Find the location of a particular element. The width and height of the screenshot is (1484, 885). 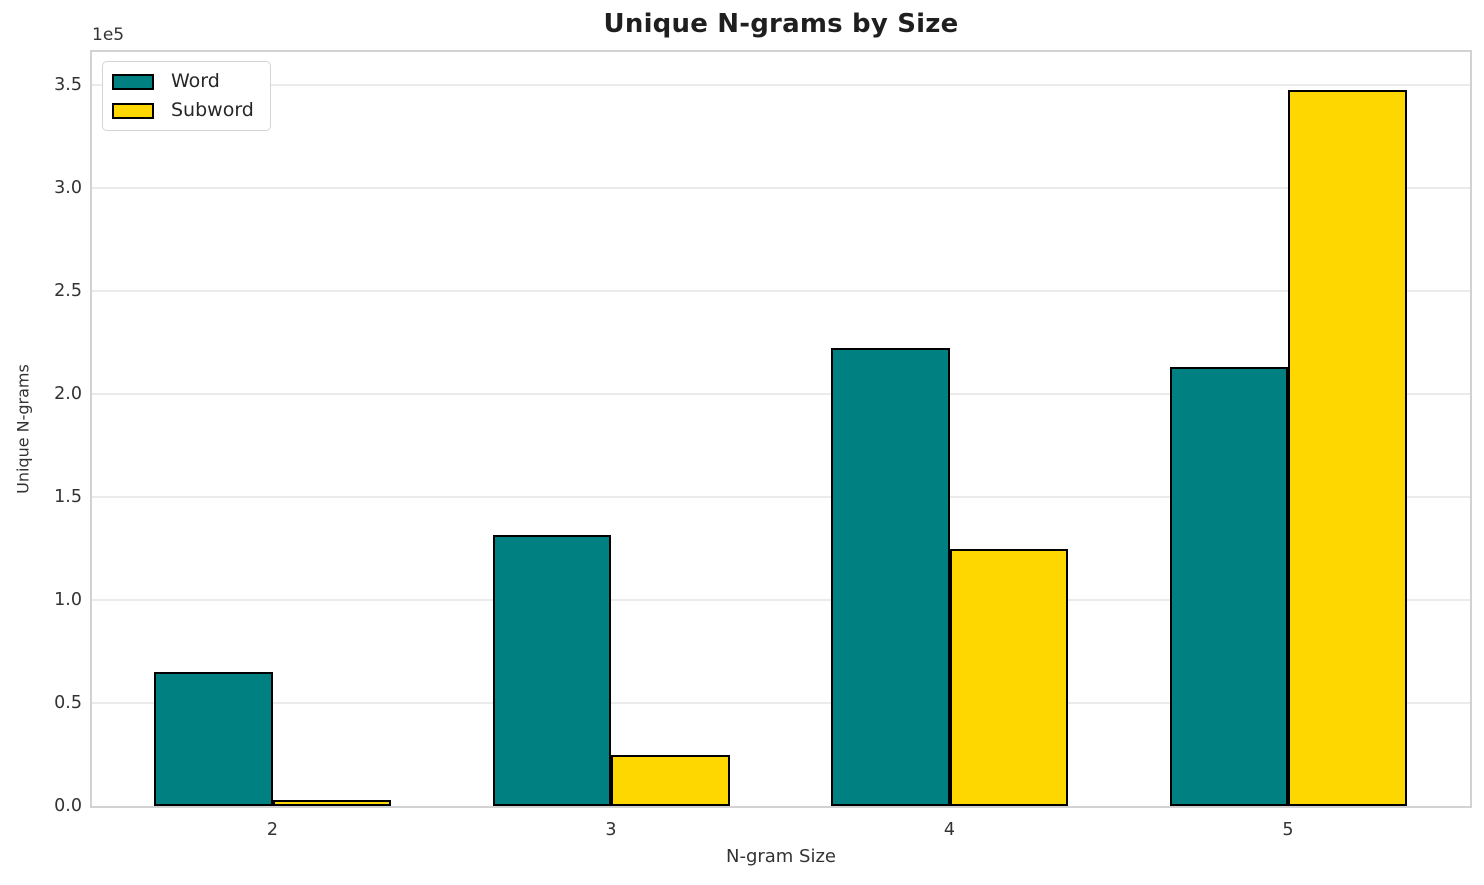

legend-label: Word is located at coordinates (195, 81).